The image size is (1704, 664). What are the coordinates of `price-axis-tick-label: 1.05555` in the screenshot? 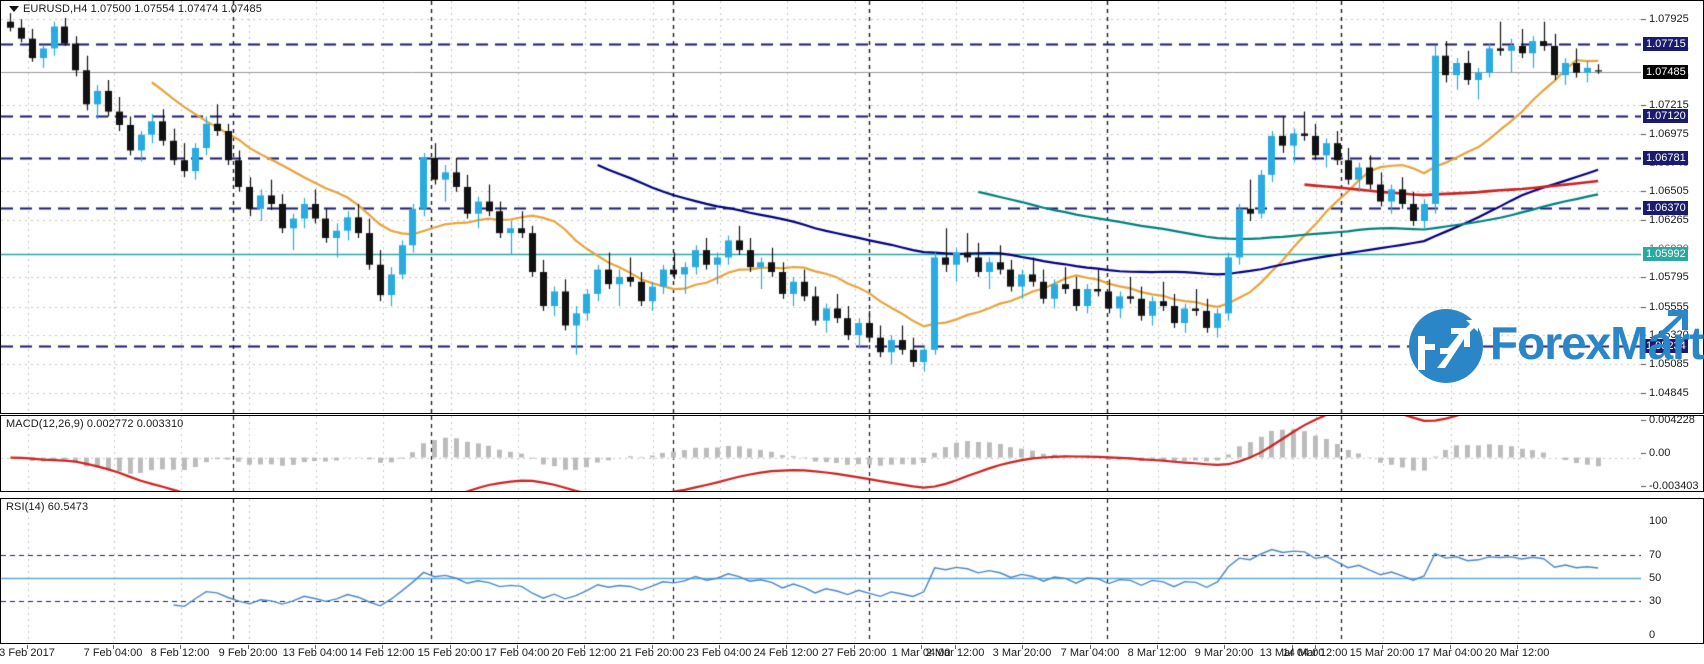 It's located at (1669, 306).